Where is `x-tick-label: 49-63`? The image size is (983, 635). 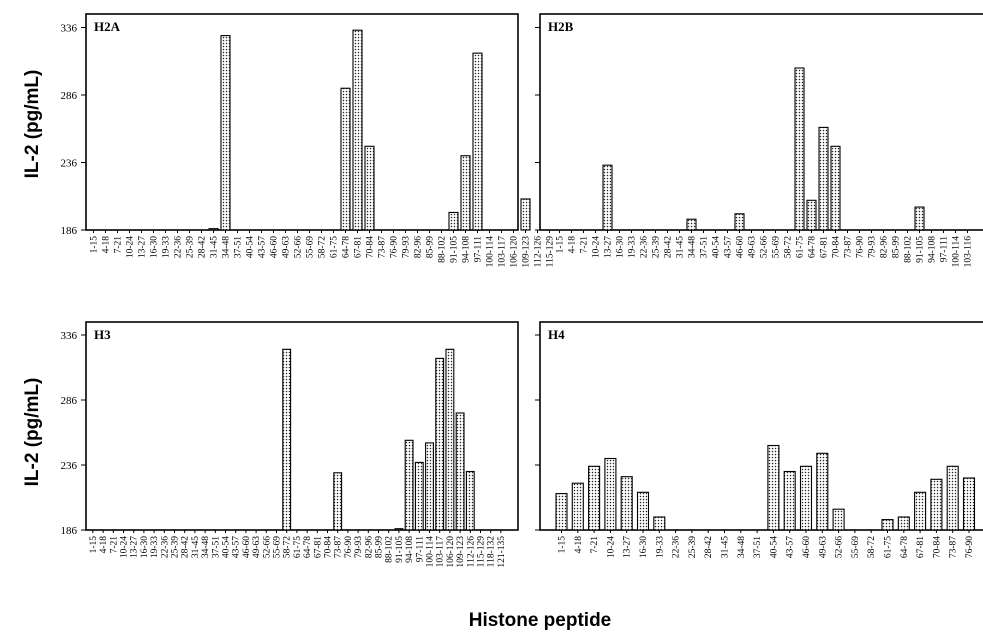
x-tick-label: 49-63 is located at coordinates (287, 247).